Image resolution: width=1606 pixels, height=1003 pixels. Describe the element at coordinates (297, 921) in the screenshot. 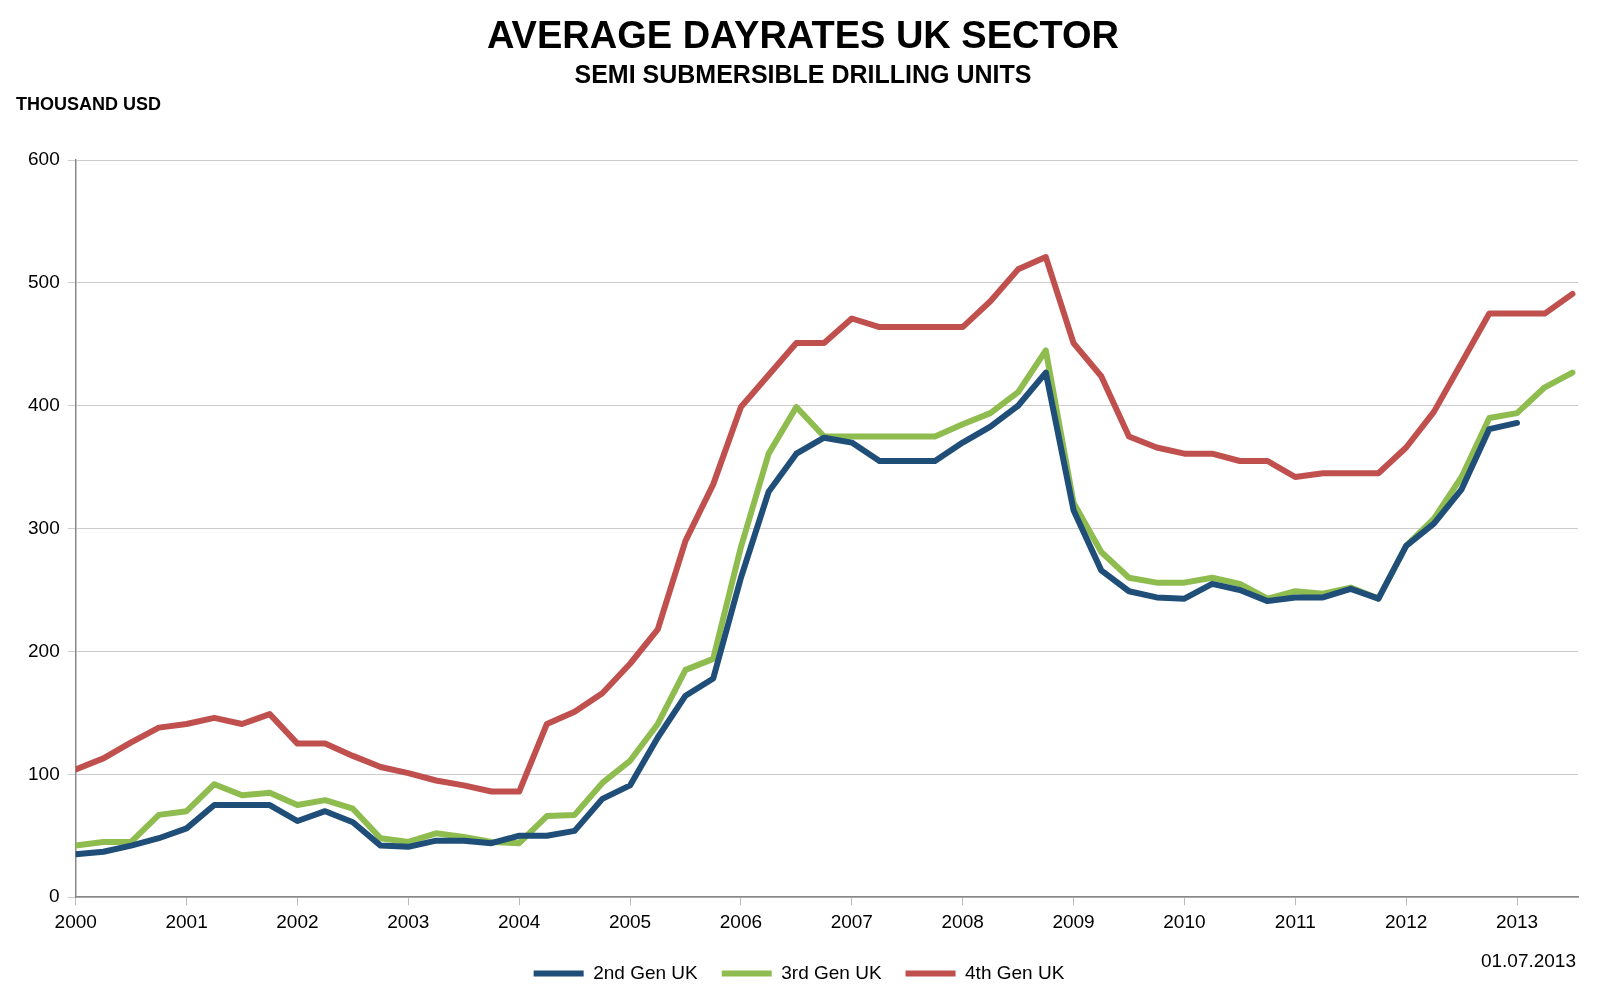

I see `x-tick-label: 2002` at that location.